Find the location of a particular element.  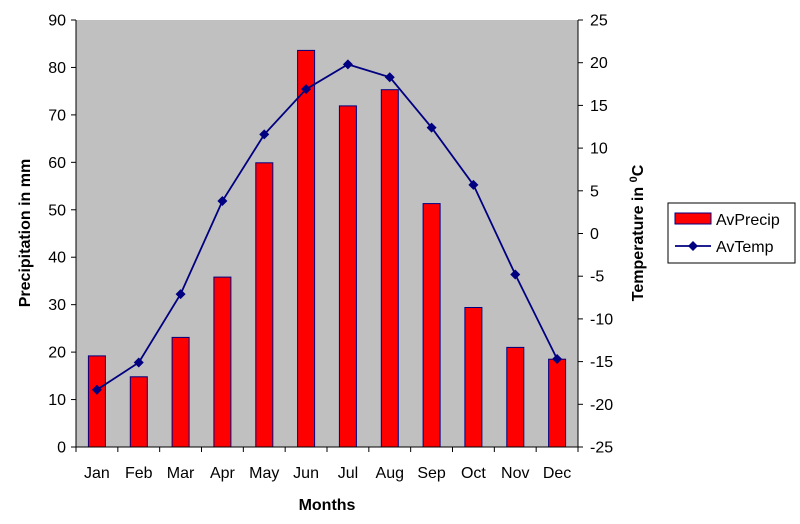

bar-jul is located at coordinates (347, 276).